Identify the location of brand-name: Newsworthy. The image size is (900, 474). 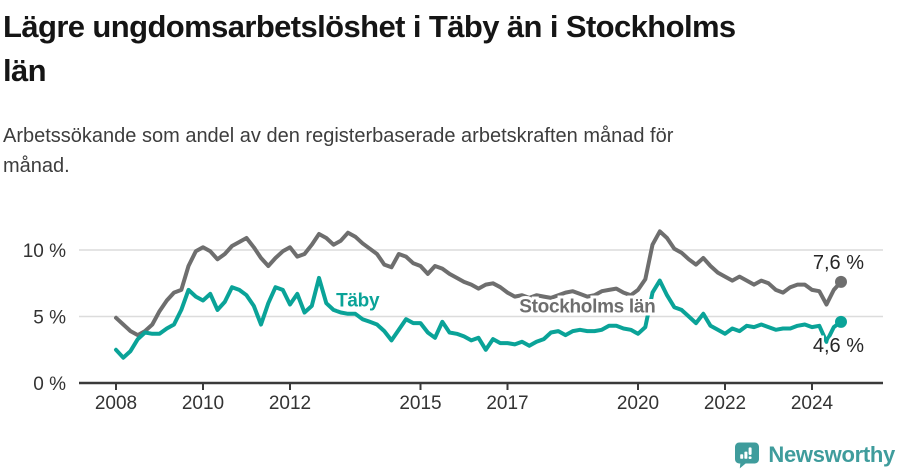
(831, 454).